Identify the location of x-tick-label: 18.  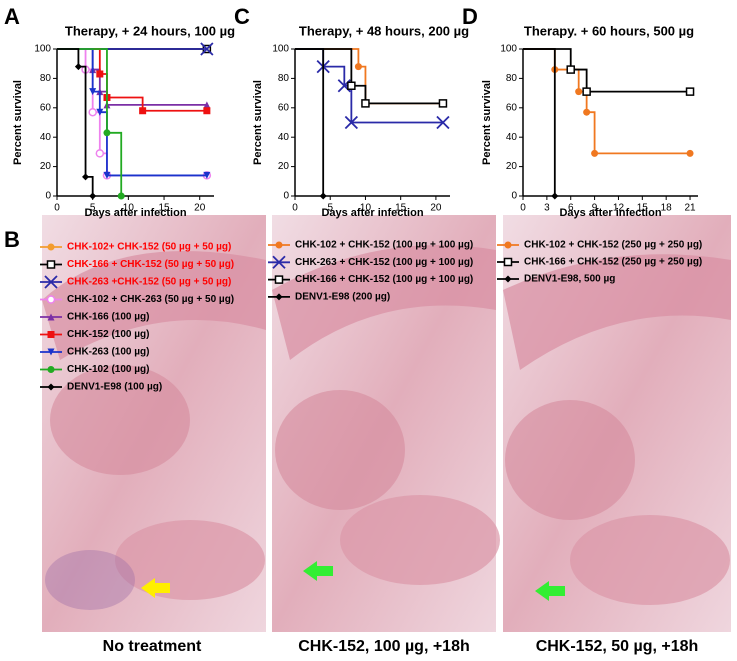
(667, 208).